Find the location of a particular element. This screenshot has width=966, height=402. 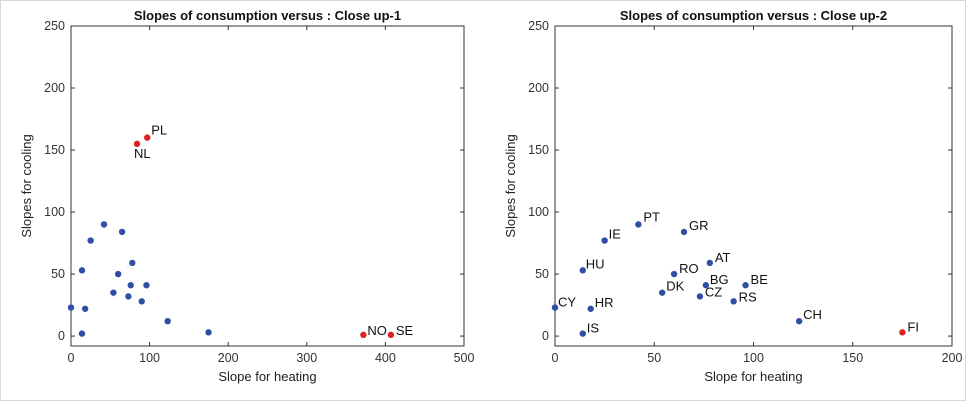

point-label-is: IS is located at coordinates (593, 328).